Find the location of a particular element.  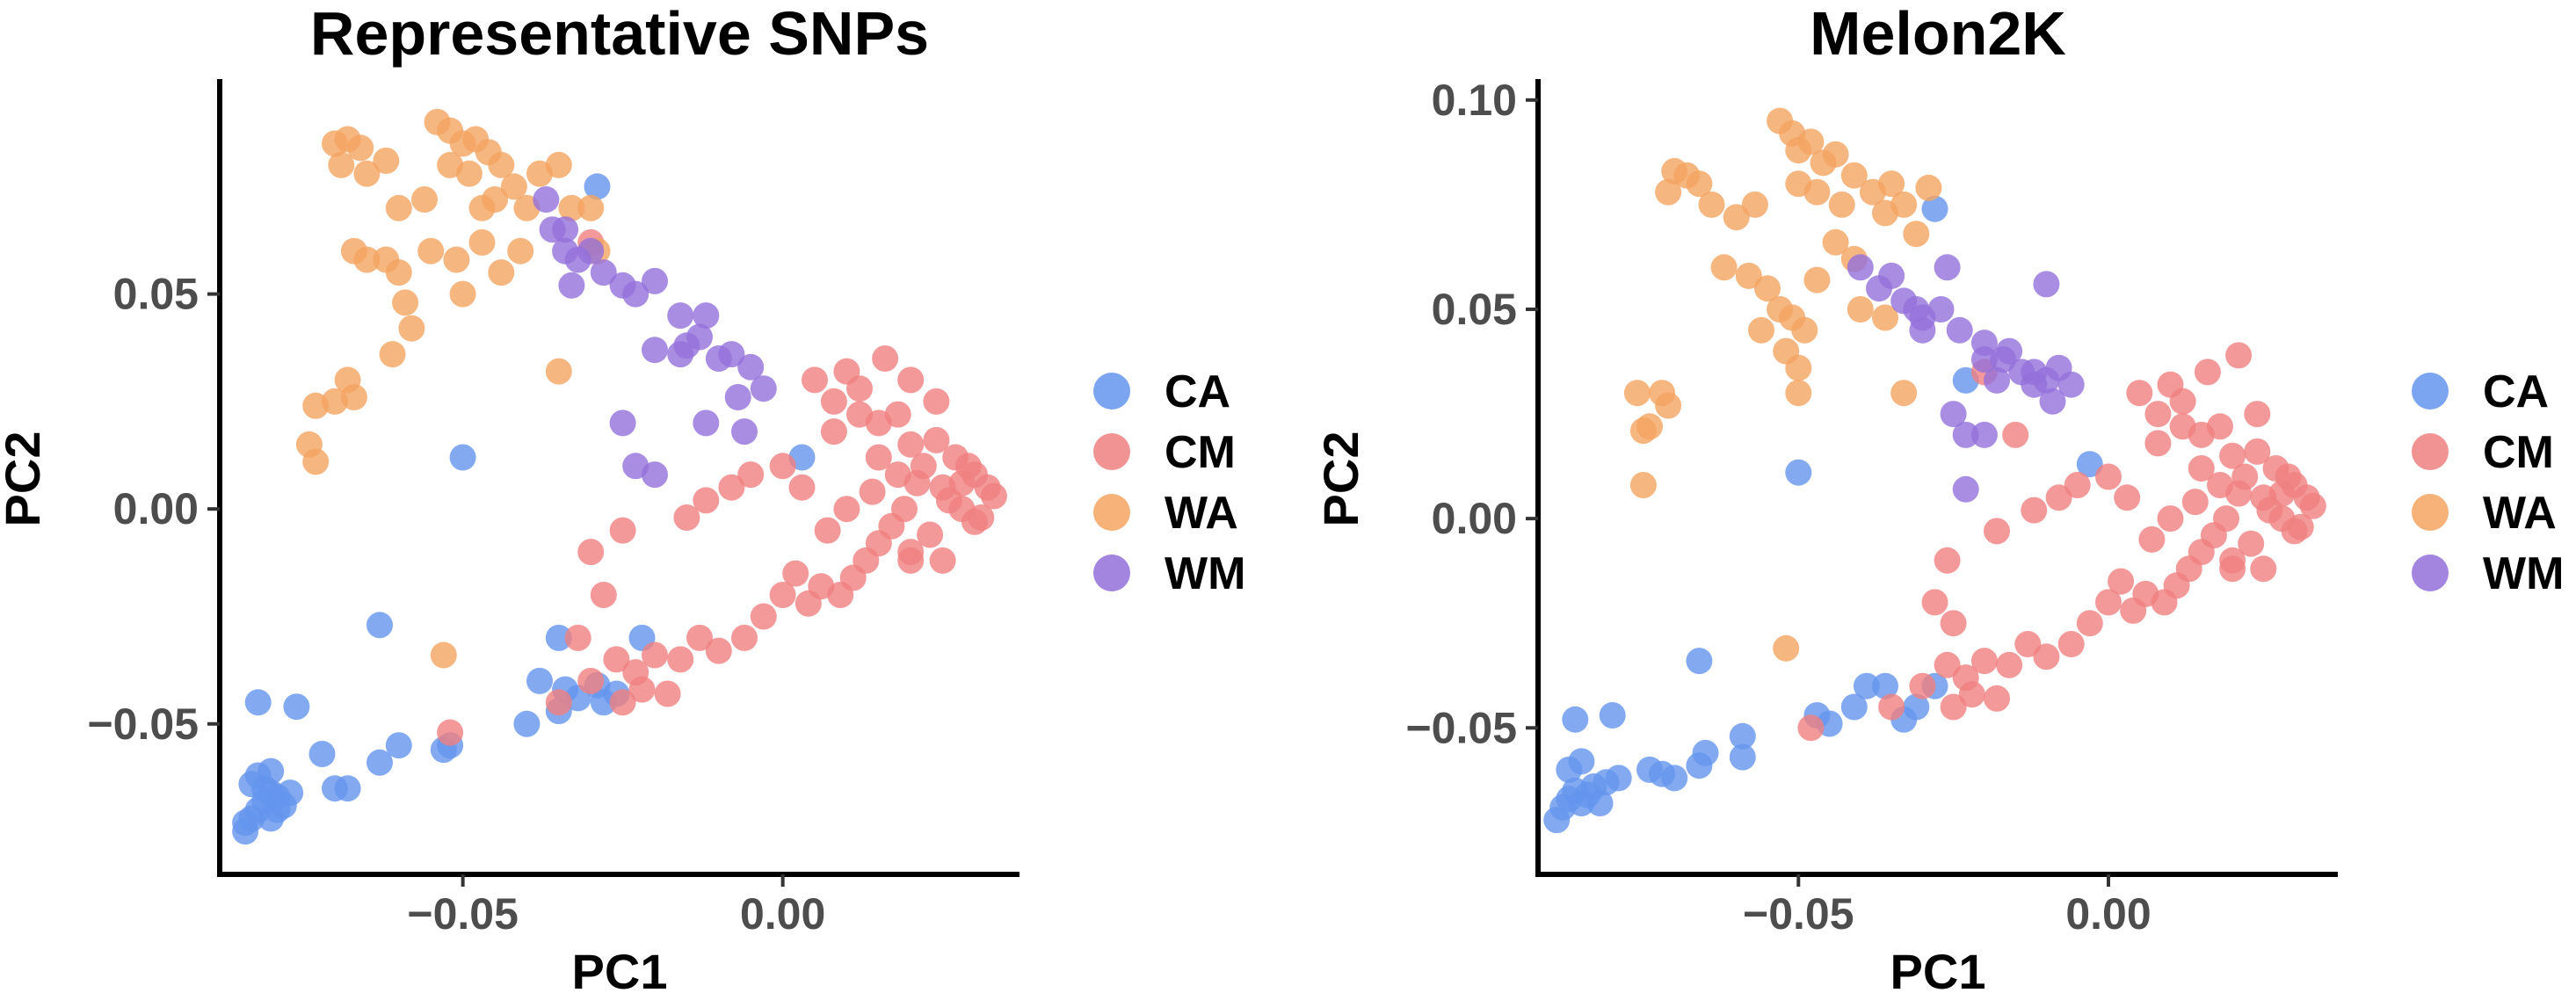

legend-label-wa: WA is located at coordinates (2520, 513).